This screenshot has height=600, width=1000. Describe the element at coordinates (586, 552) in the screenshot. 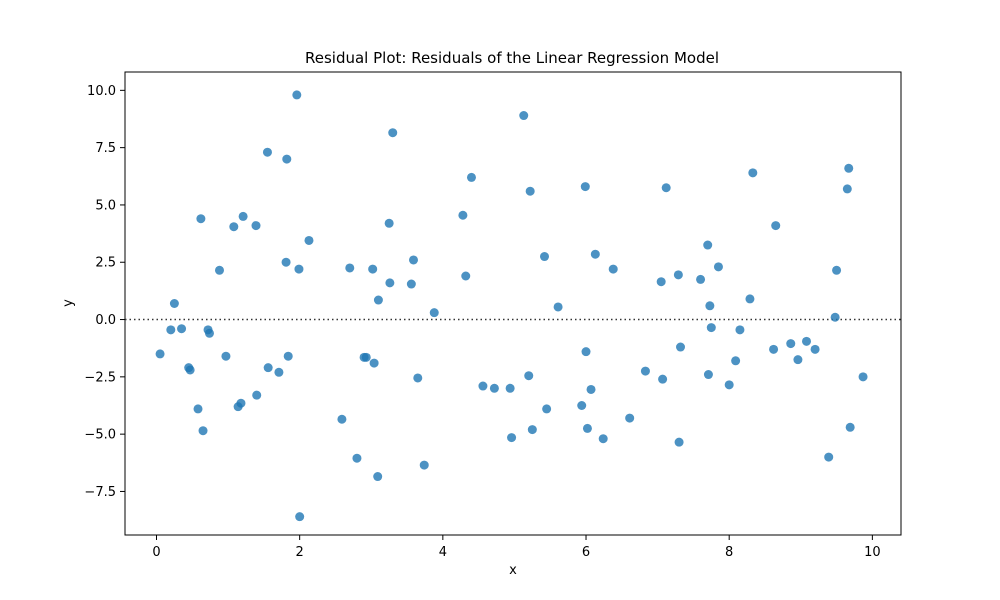

I see `x-tick-label: 6` at that location.